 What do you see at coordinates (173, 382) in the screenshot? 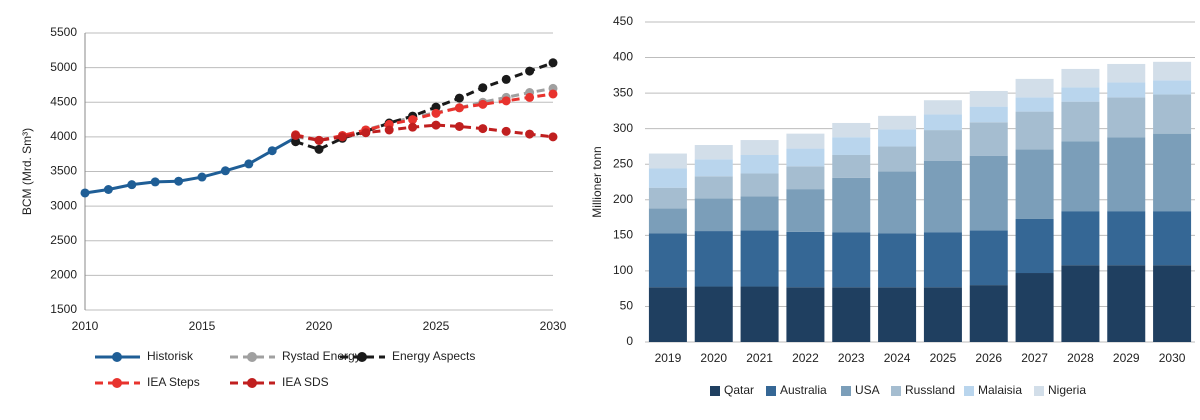
I see `legend-label: IEA Steps` at bounding box center [173, 382].